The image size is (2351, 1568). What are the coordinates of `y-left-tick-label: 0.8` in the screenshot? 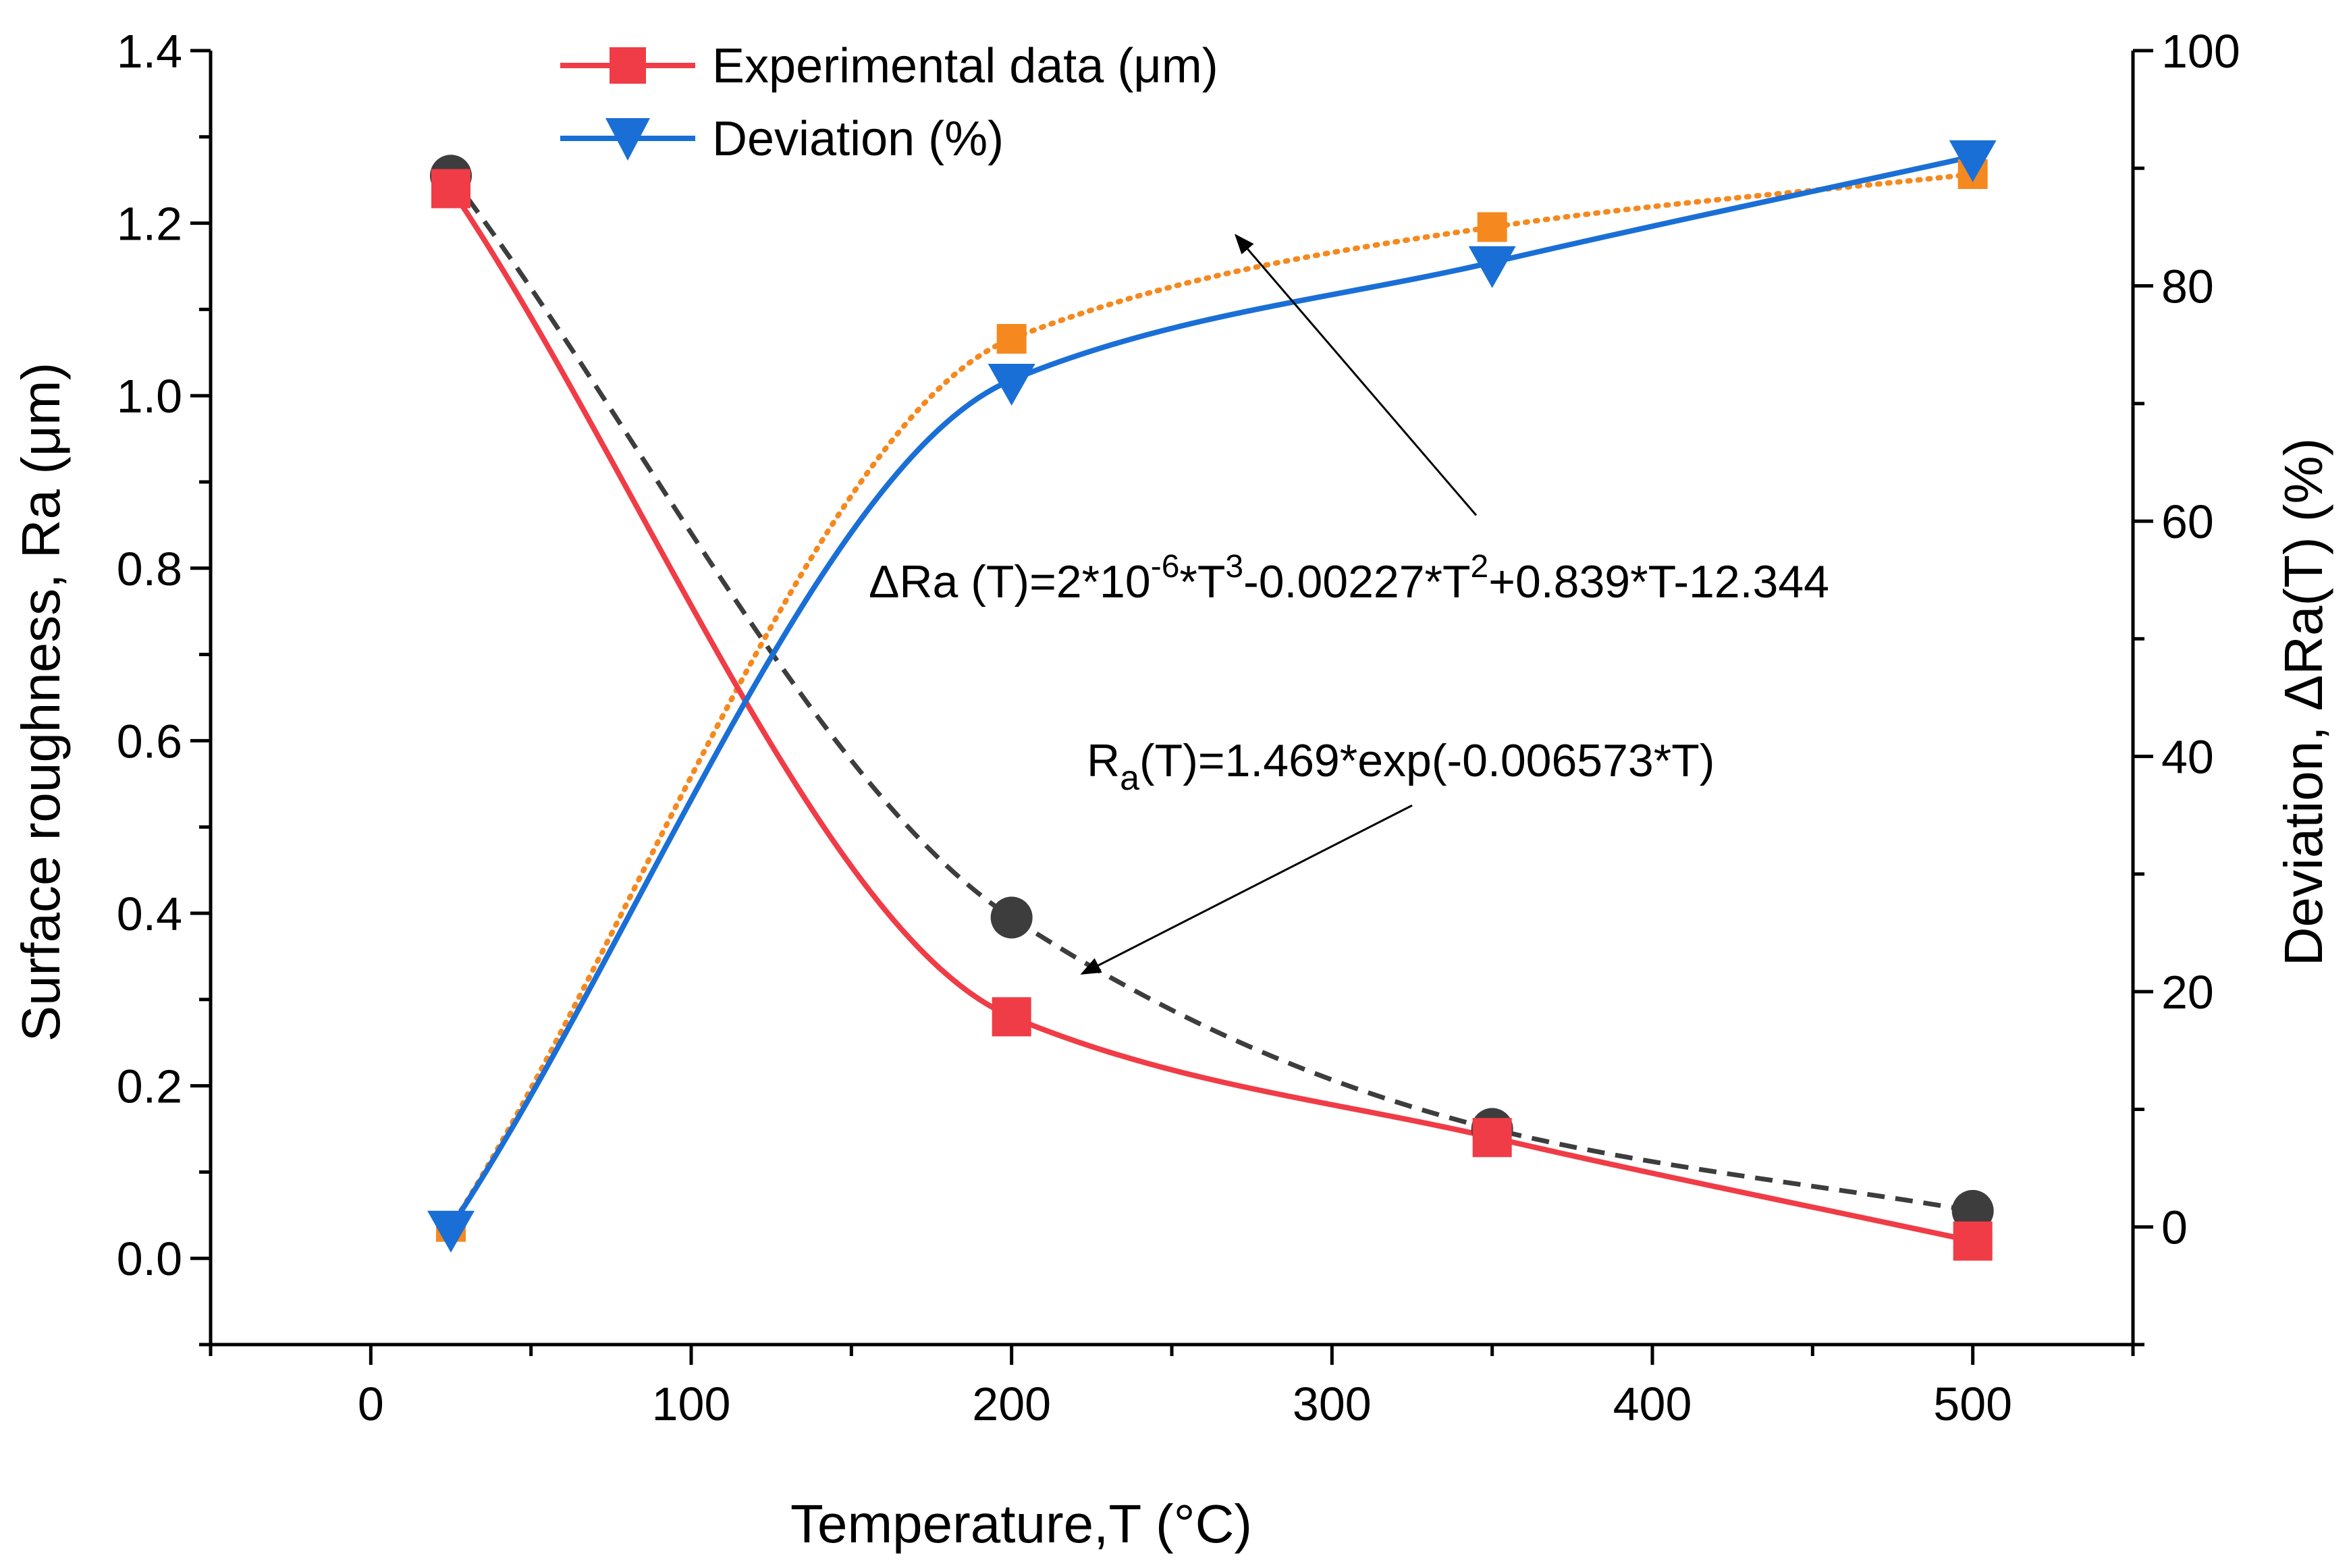 It's located at (149, 569).